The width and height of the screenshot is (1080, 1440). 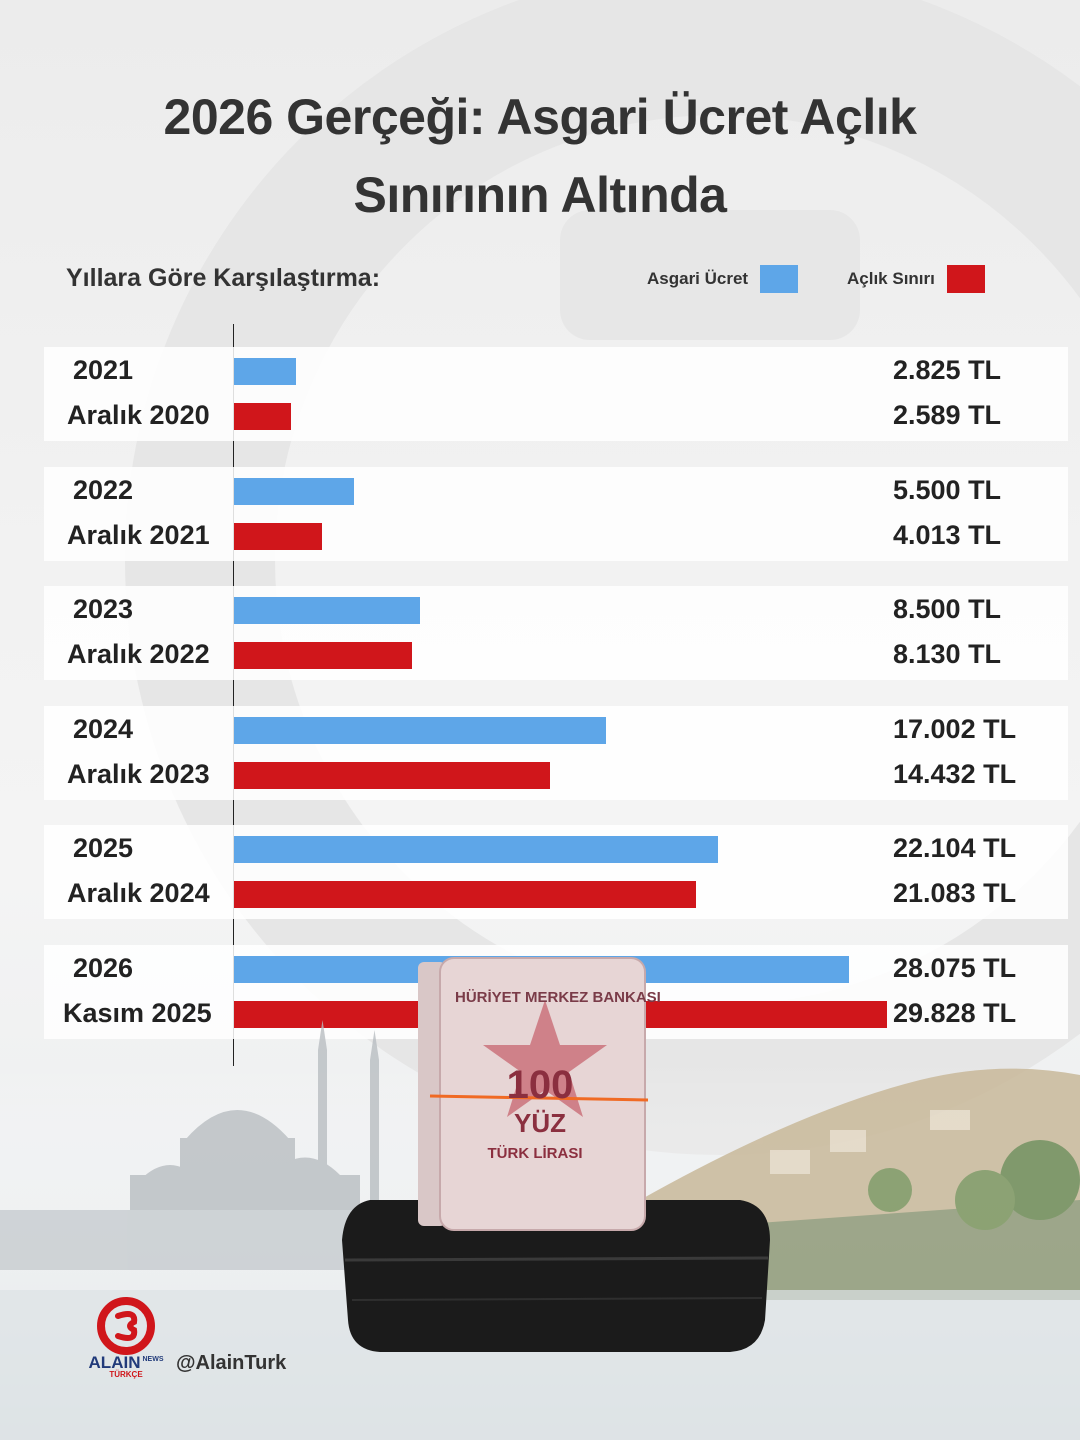 What do you see at coordinates (138, 415) in the screenshot?
I see `category-label: Aralık 2020` at bounding box center [138, 415].